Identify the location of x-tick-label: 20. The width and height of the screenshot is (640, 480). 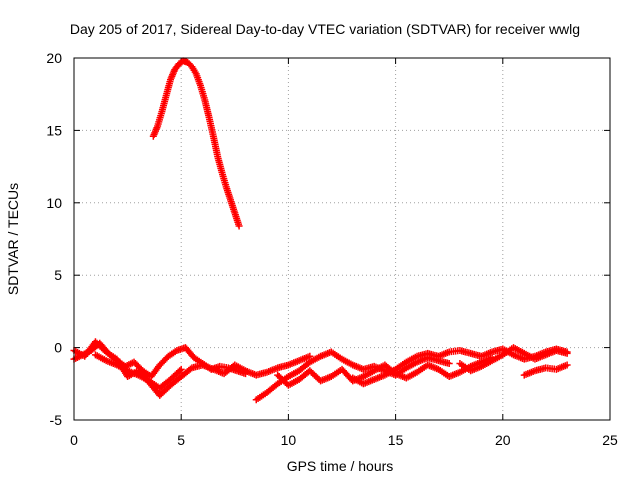
(503, 440).